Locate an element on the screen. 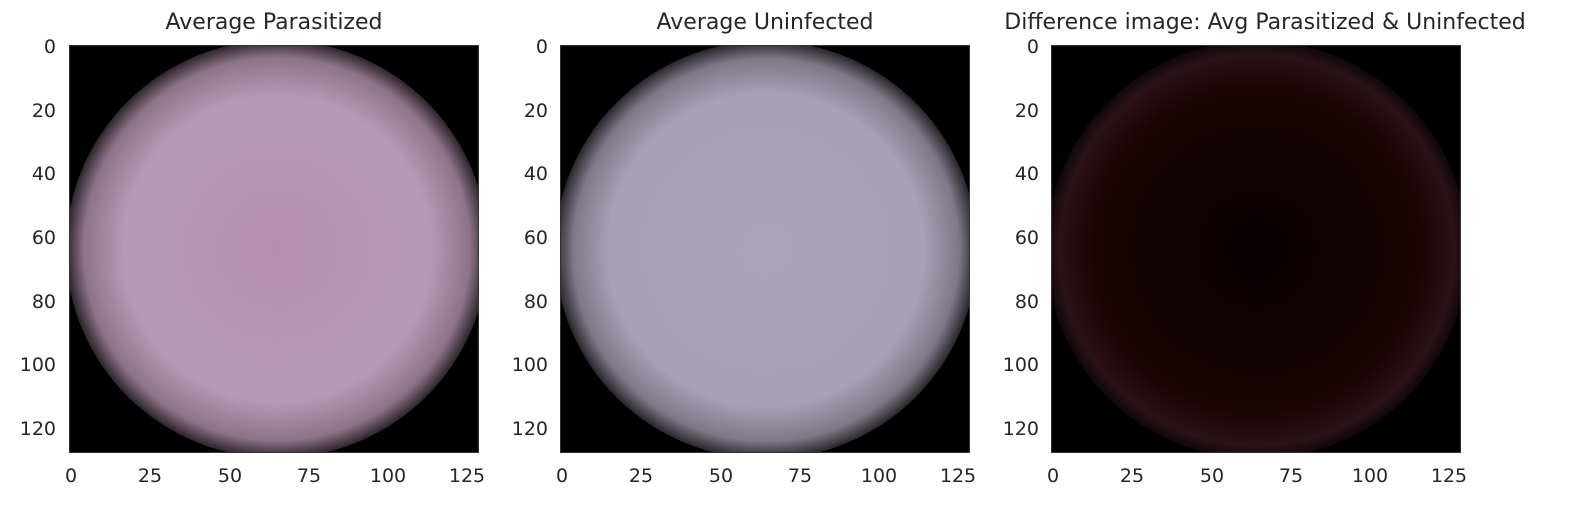 The image size is (1571, 506). panel-title: Average Uninfected is located at coordinates (765, 22).